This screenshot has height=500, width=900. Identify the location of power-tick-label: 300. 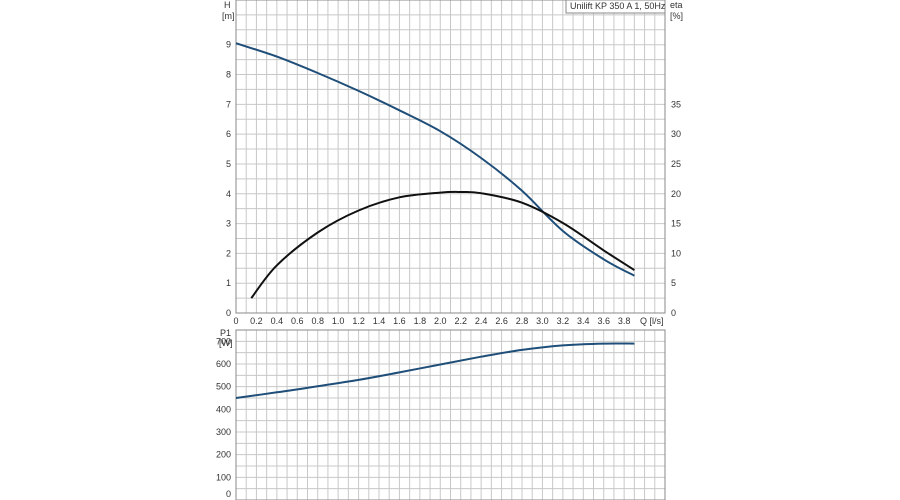
(223, 432).